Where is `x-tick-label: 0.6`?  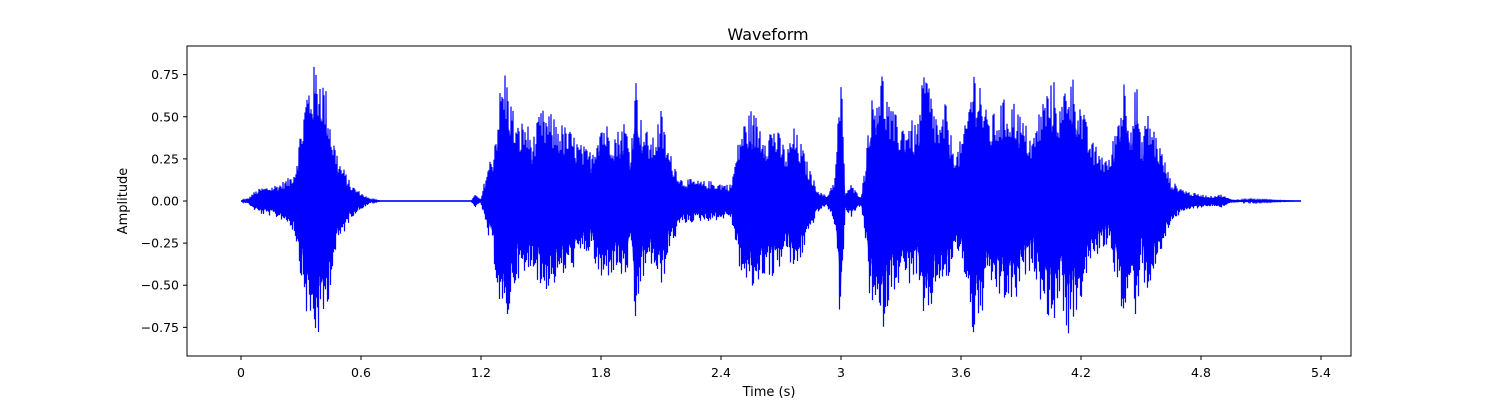
x-tick-label: 0.6 is located at coordinates (361, 372).